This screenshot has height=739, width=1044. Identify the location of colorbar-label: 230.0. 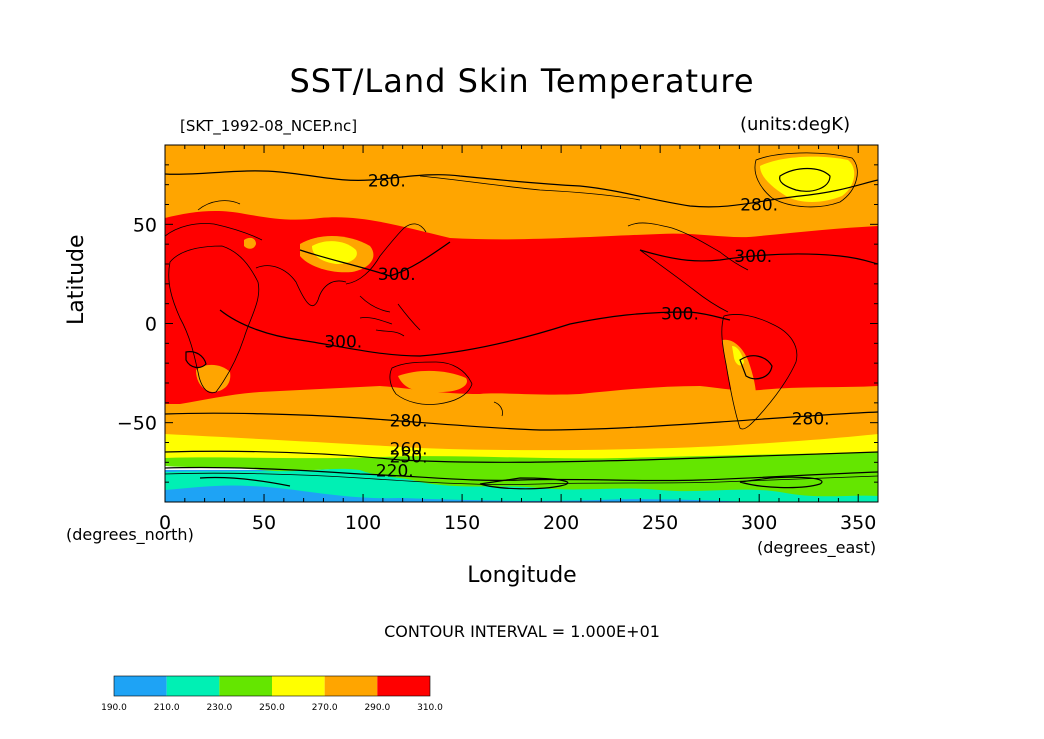
(219, 708).